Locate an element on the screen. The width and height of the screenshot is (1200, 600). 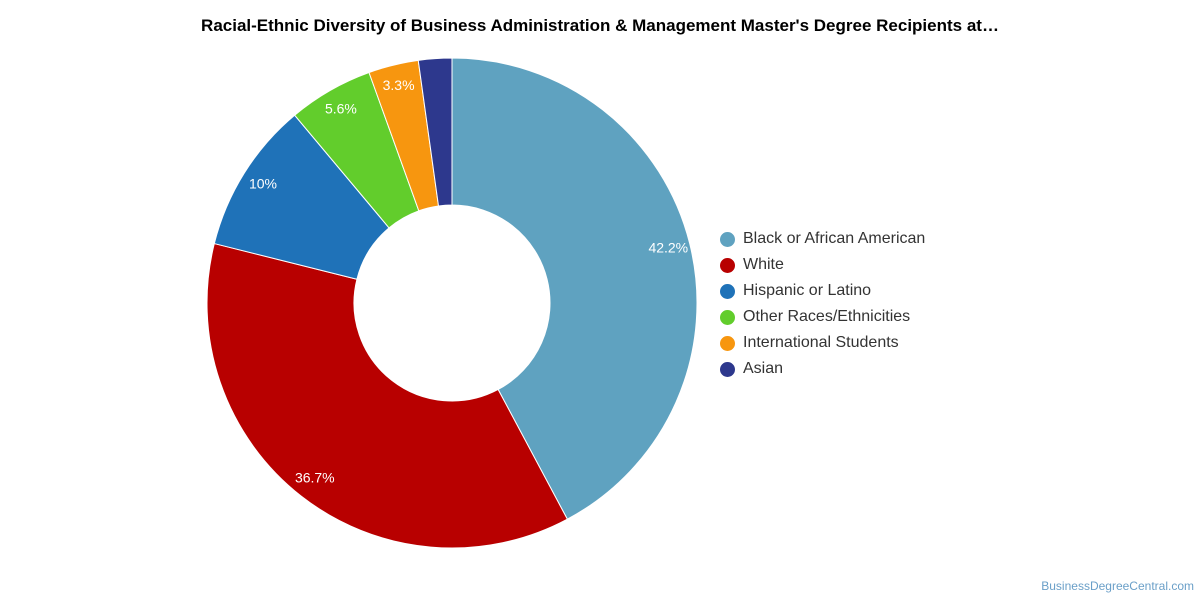
legend-label: White is located at coordinates (763, 264).